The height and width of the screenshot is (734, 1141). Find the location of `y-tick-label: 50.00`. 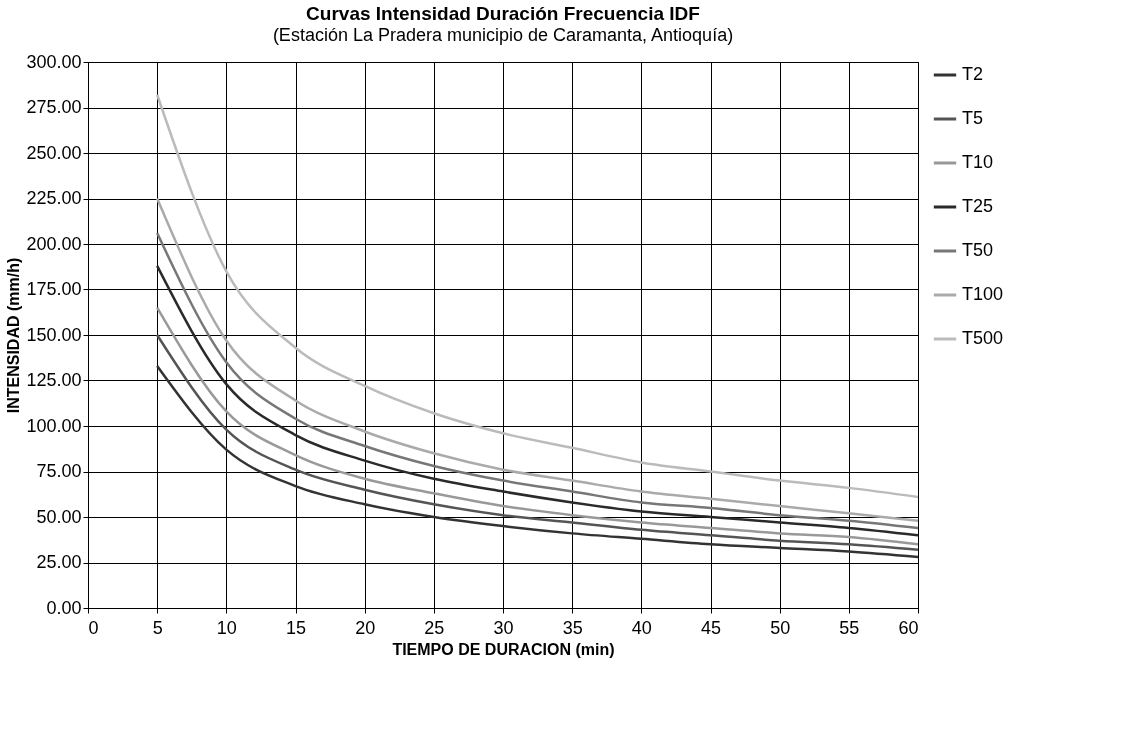

y-tick-label: 50.00 is located at coordinates (59, 516).